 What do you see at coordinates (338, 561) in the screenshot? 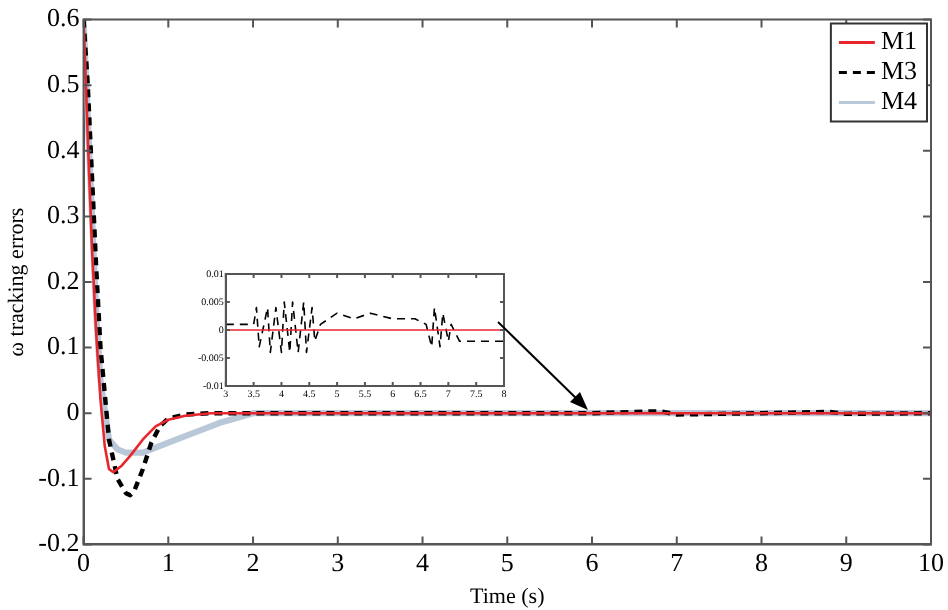
I see `x-tick-label: 3` at bounding box center [338, 561].